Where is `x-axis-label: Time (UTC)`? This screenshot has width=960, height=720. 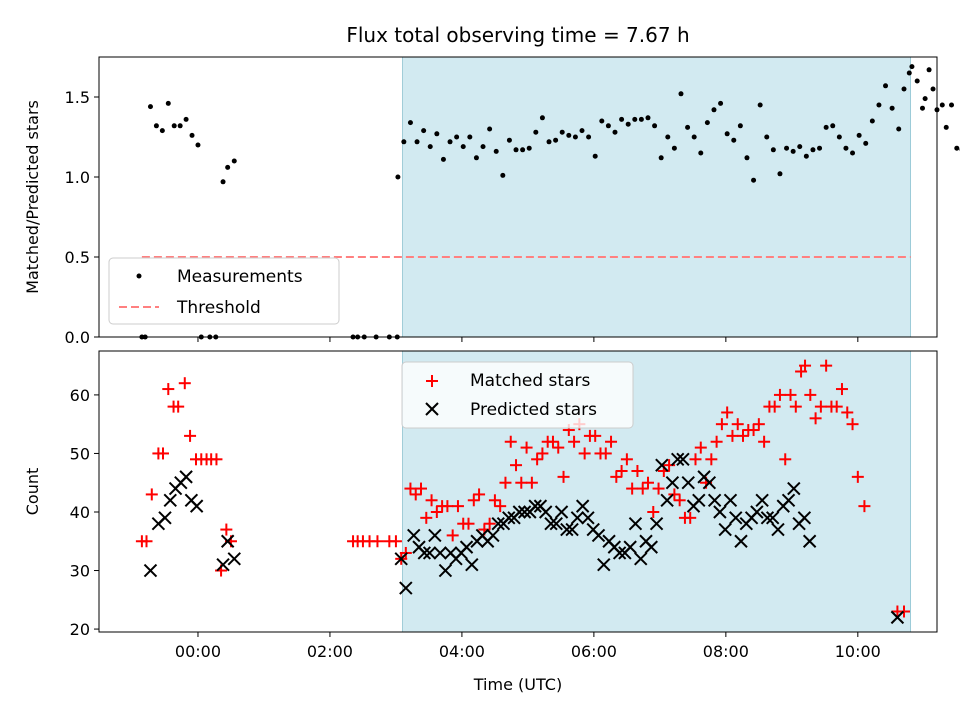
x-axis-label: Time (UTC) is located at coordinates (517, 684).